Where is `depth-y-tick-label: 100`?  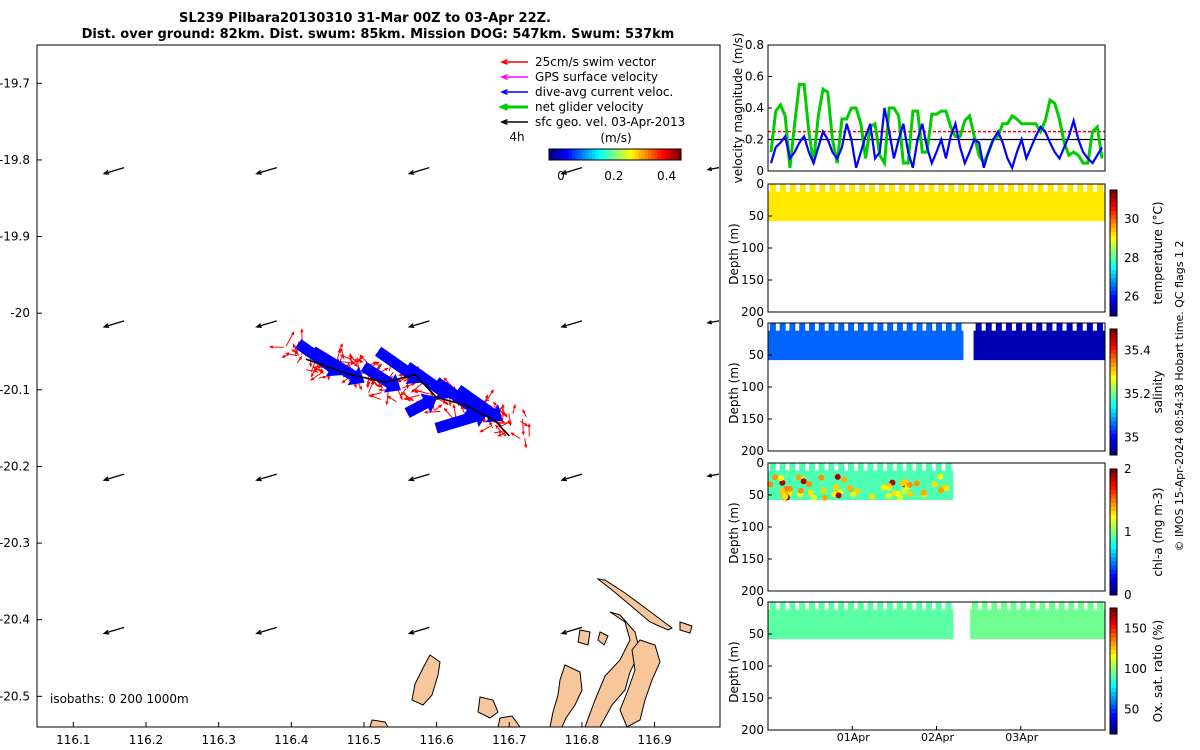
depth-y-tick-label: 100 is located at coordinates (752, 387).